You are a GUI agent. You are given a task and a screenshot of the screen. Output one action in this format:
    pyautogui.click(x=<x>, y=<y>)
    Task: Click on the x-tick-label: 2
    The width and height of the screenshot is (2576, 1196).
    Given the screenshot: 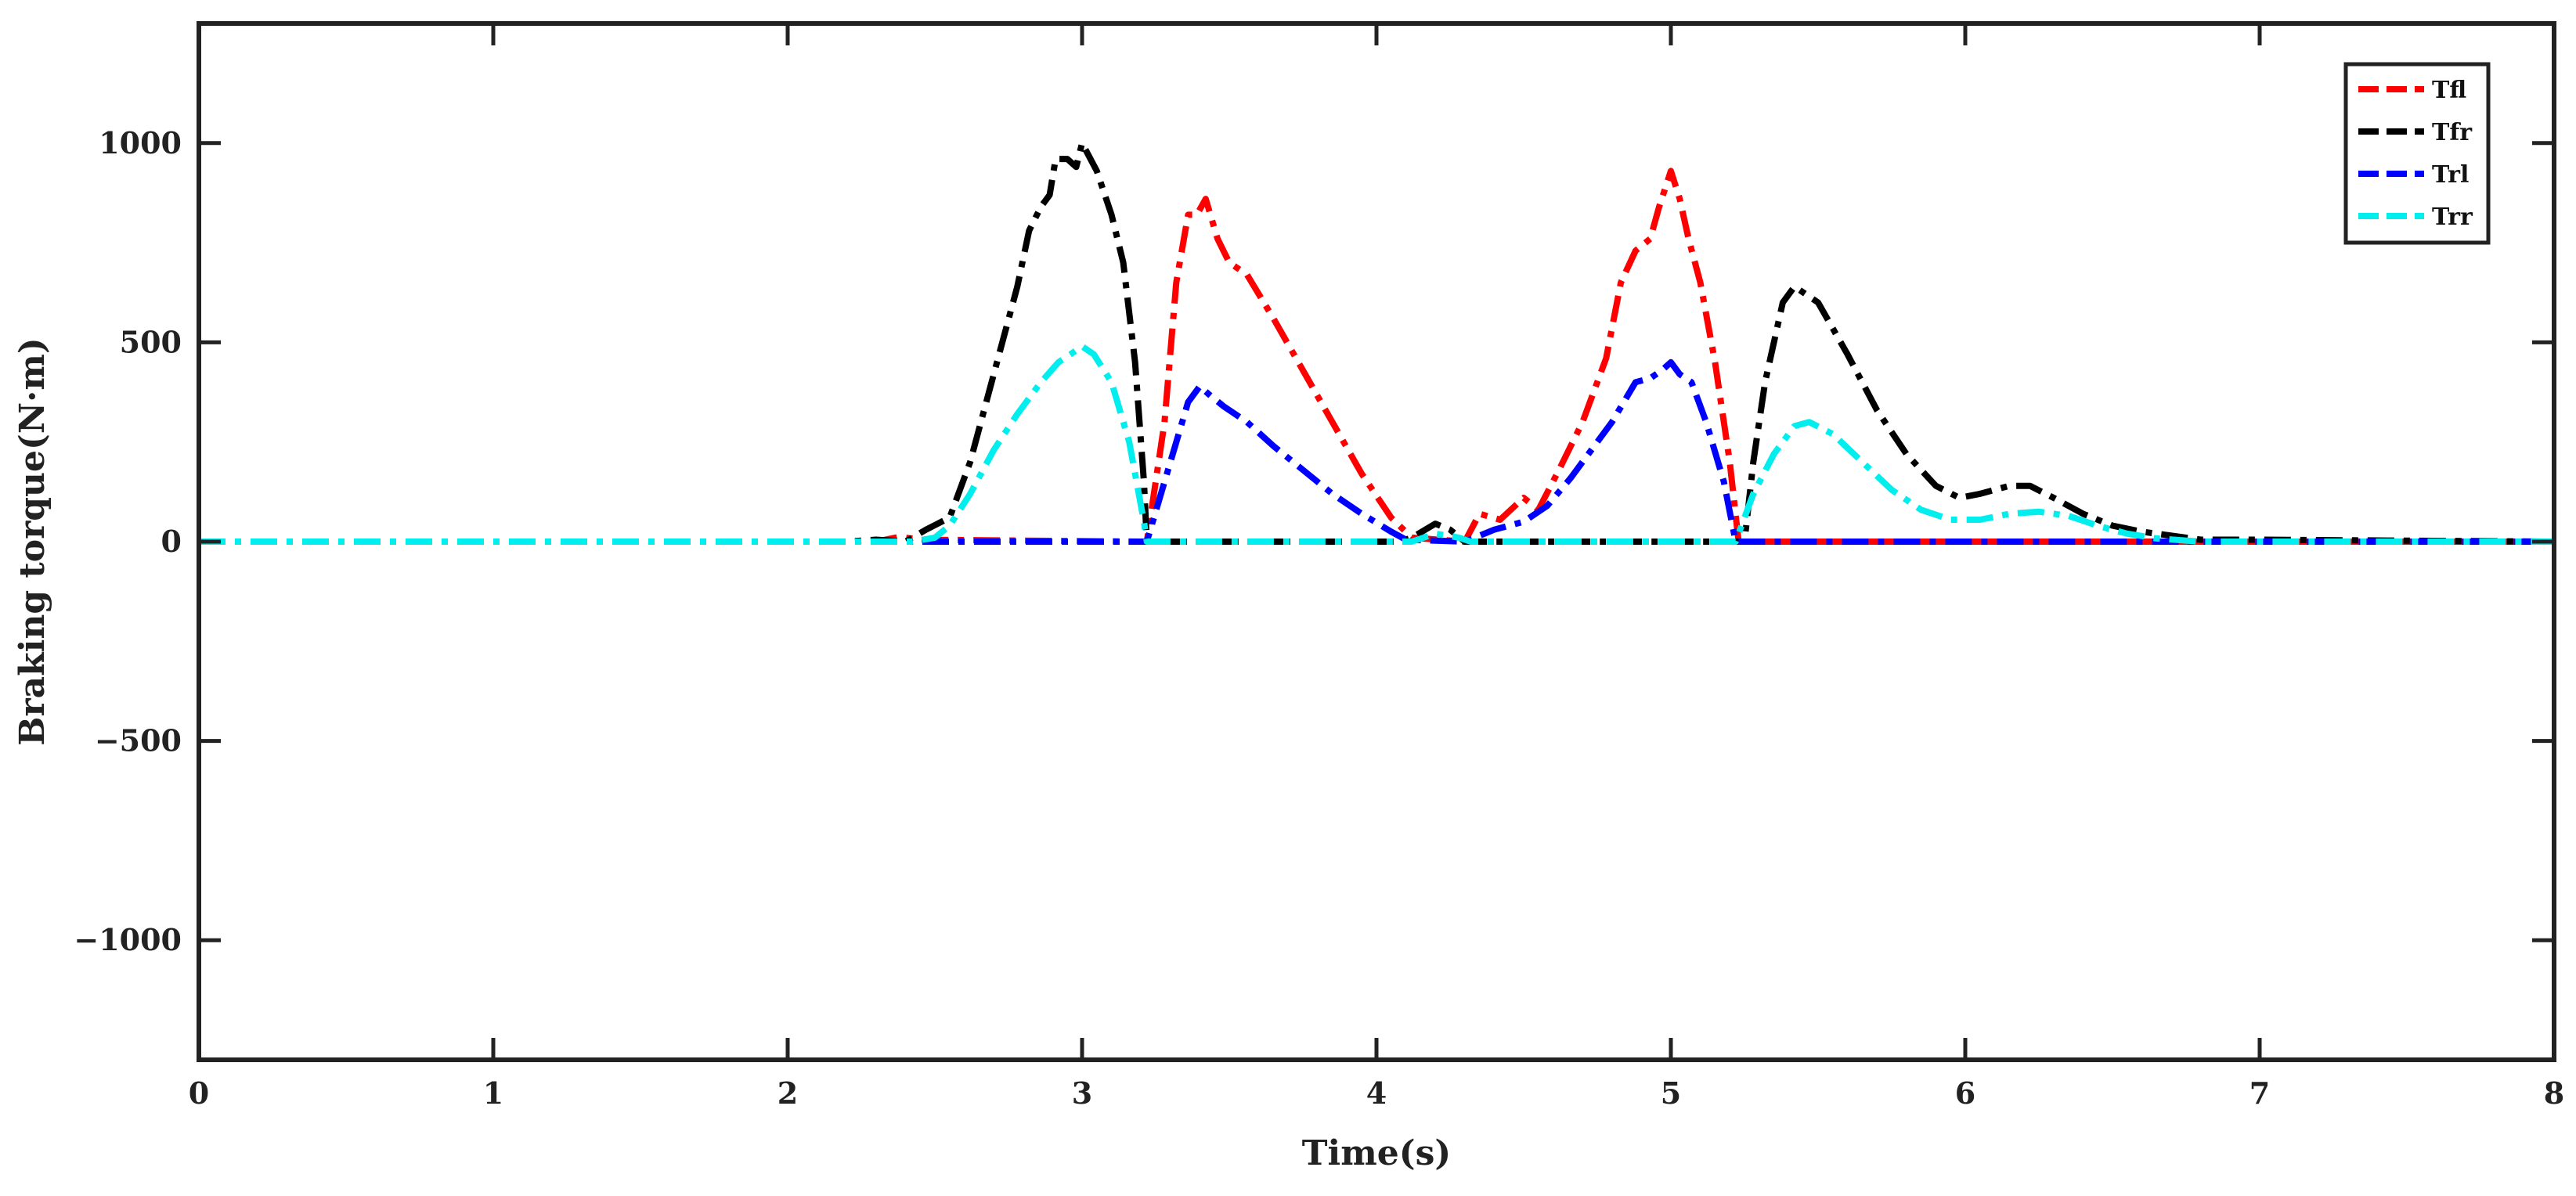 What is the action you would take?
    pyautogui.click(x=787, y=1093)
    